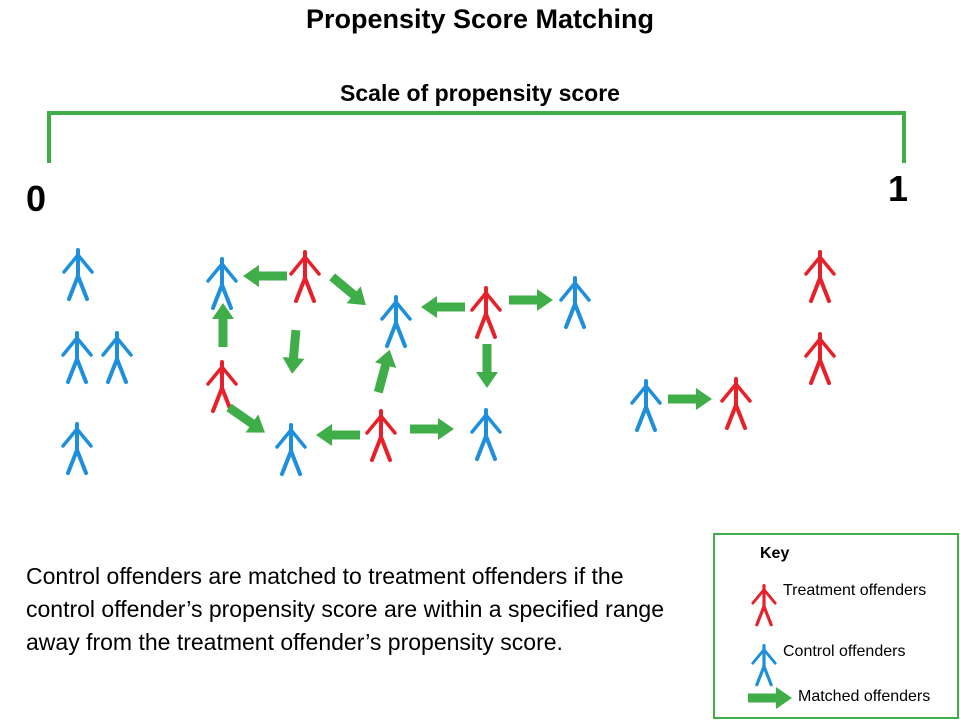 The image size is (960, 720). Describe the element at coordinates (855, 590) in the screenshot. I see `key-treatment-label: Treatment offenders` at that location.